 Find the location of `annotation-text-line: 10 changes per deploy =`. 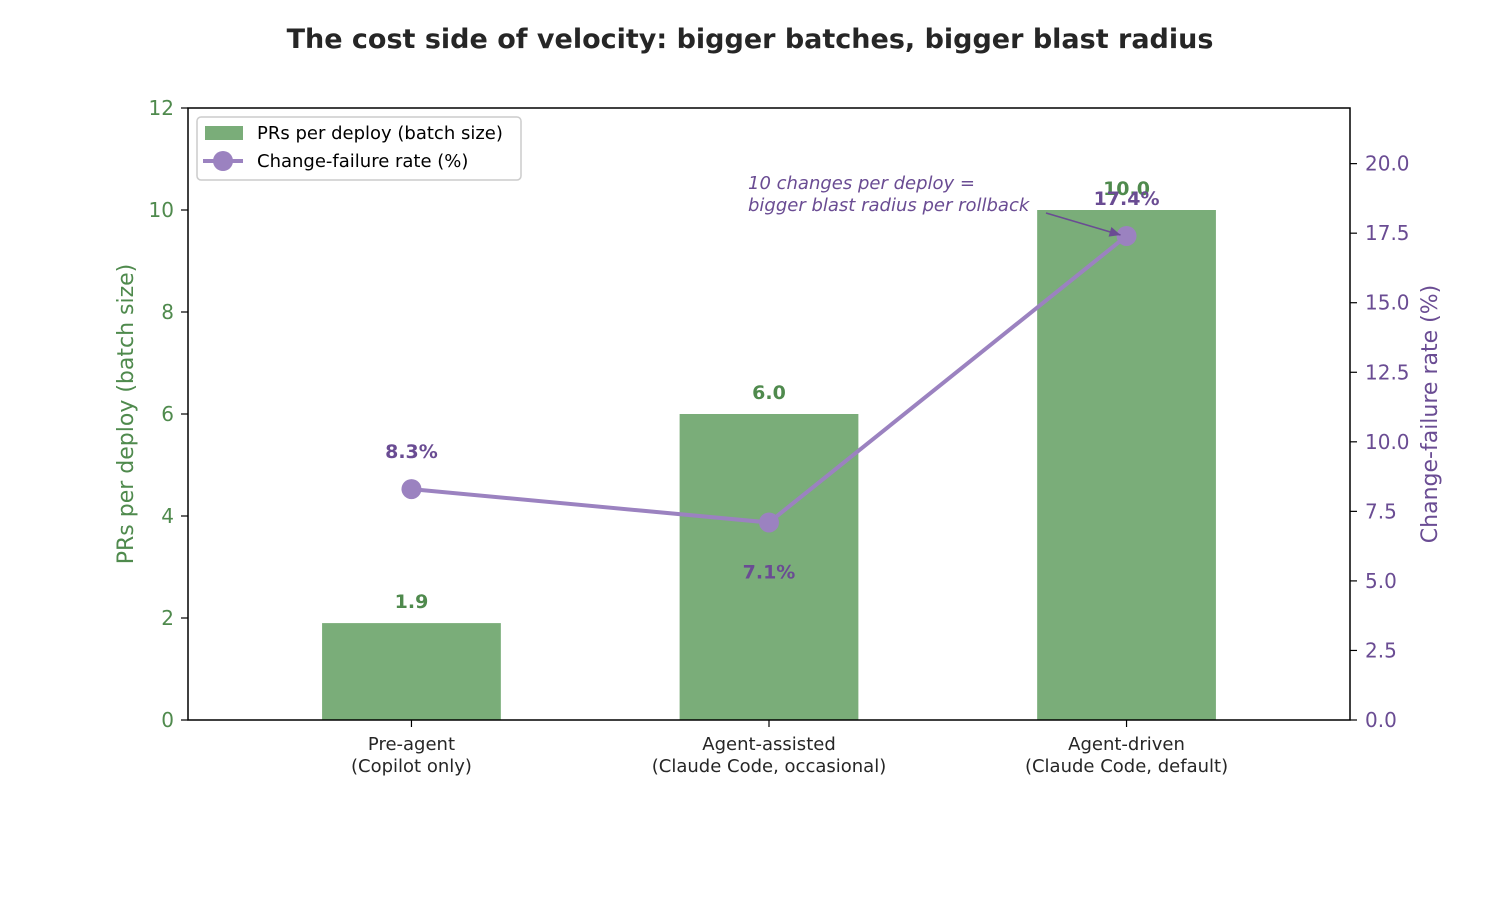

annotation-text-line: 10 changes per deploy = is located at coordinates (861, 183).